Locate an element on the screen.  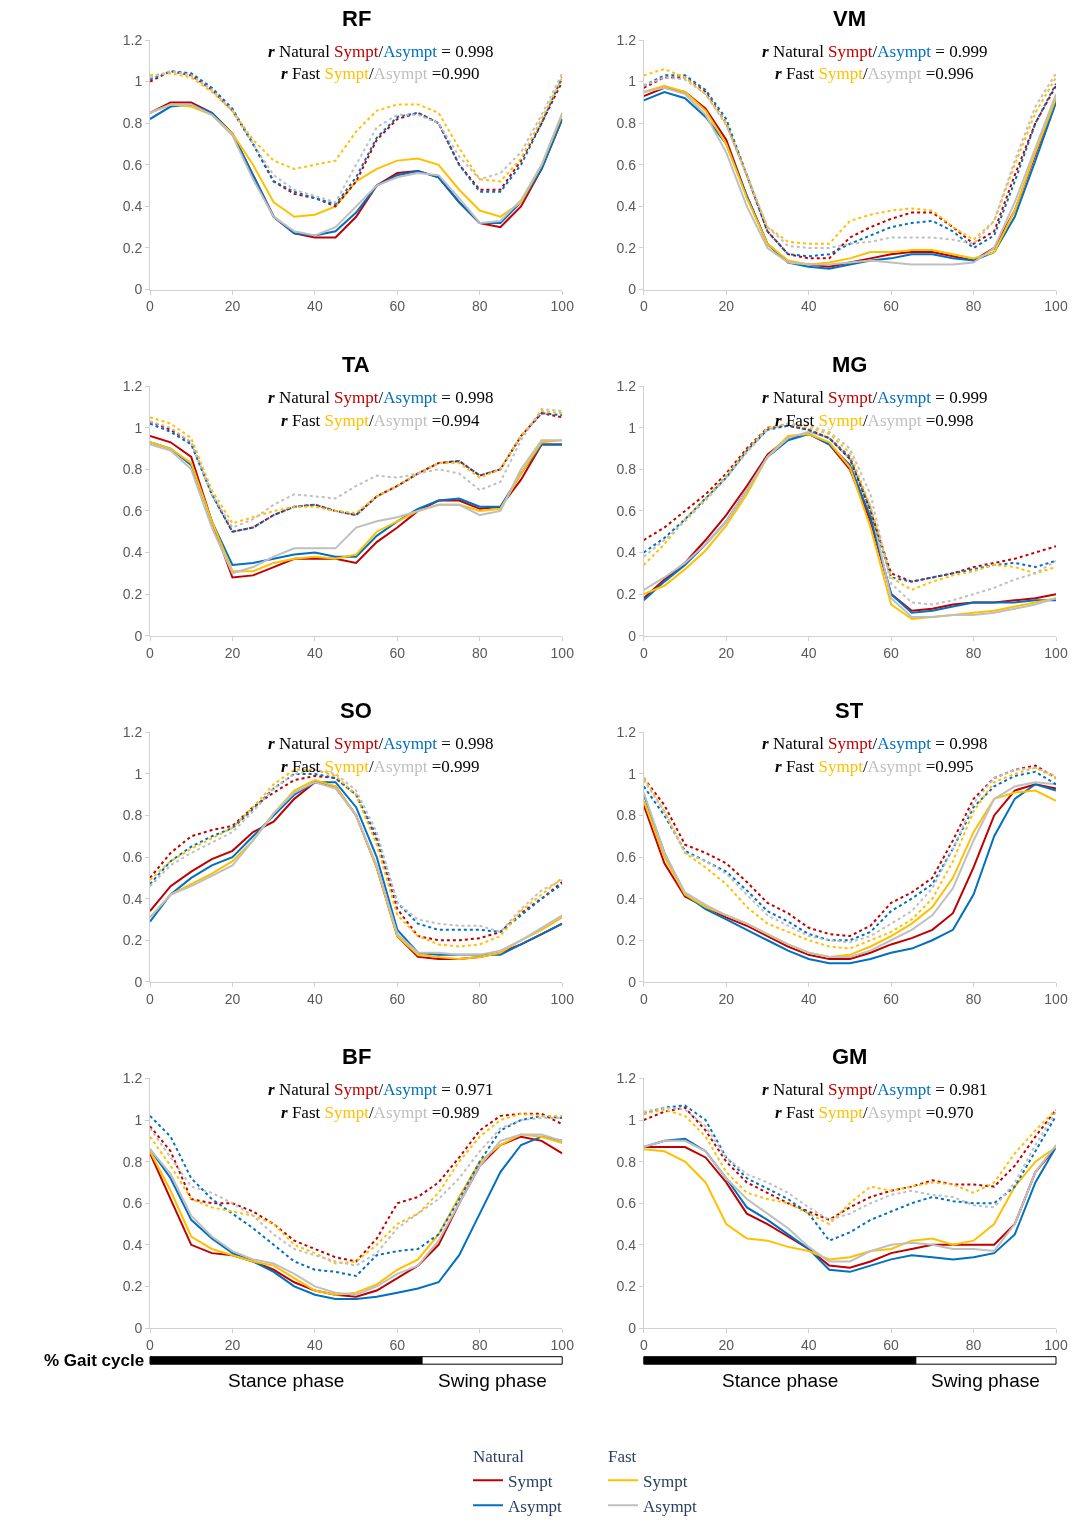
annotation: r Fast Sympt/Asympt =0.990 is located at coordinates (380, 73).